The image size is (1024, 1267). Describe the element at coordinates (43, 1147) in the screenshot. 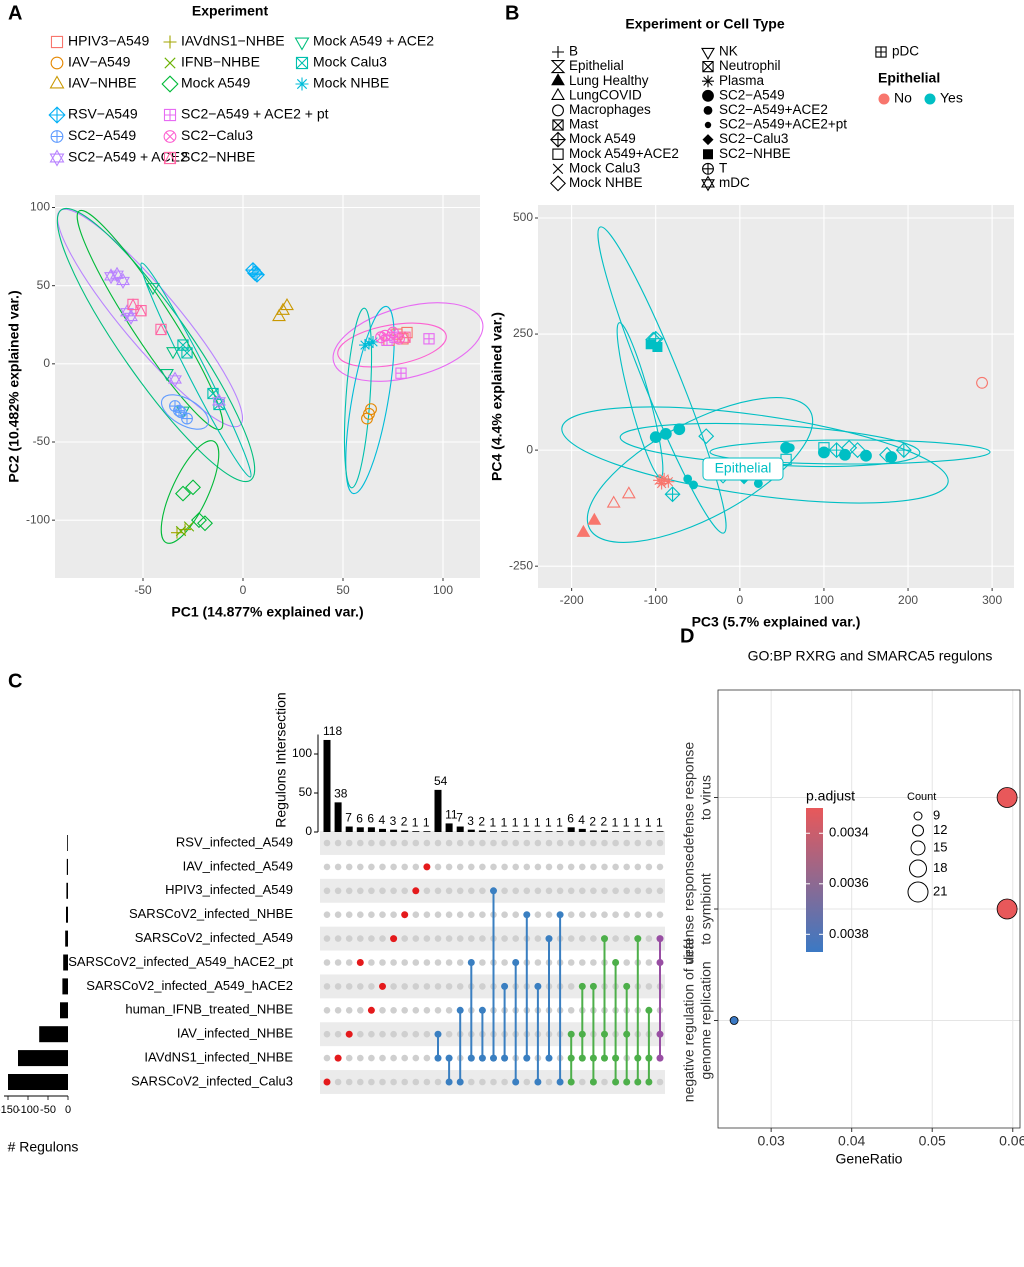

I see `x-axis-title: # Regulons` at that location.